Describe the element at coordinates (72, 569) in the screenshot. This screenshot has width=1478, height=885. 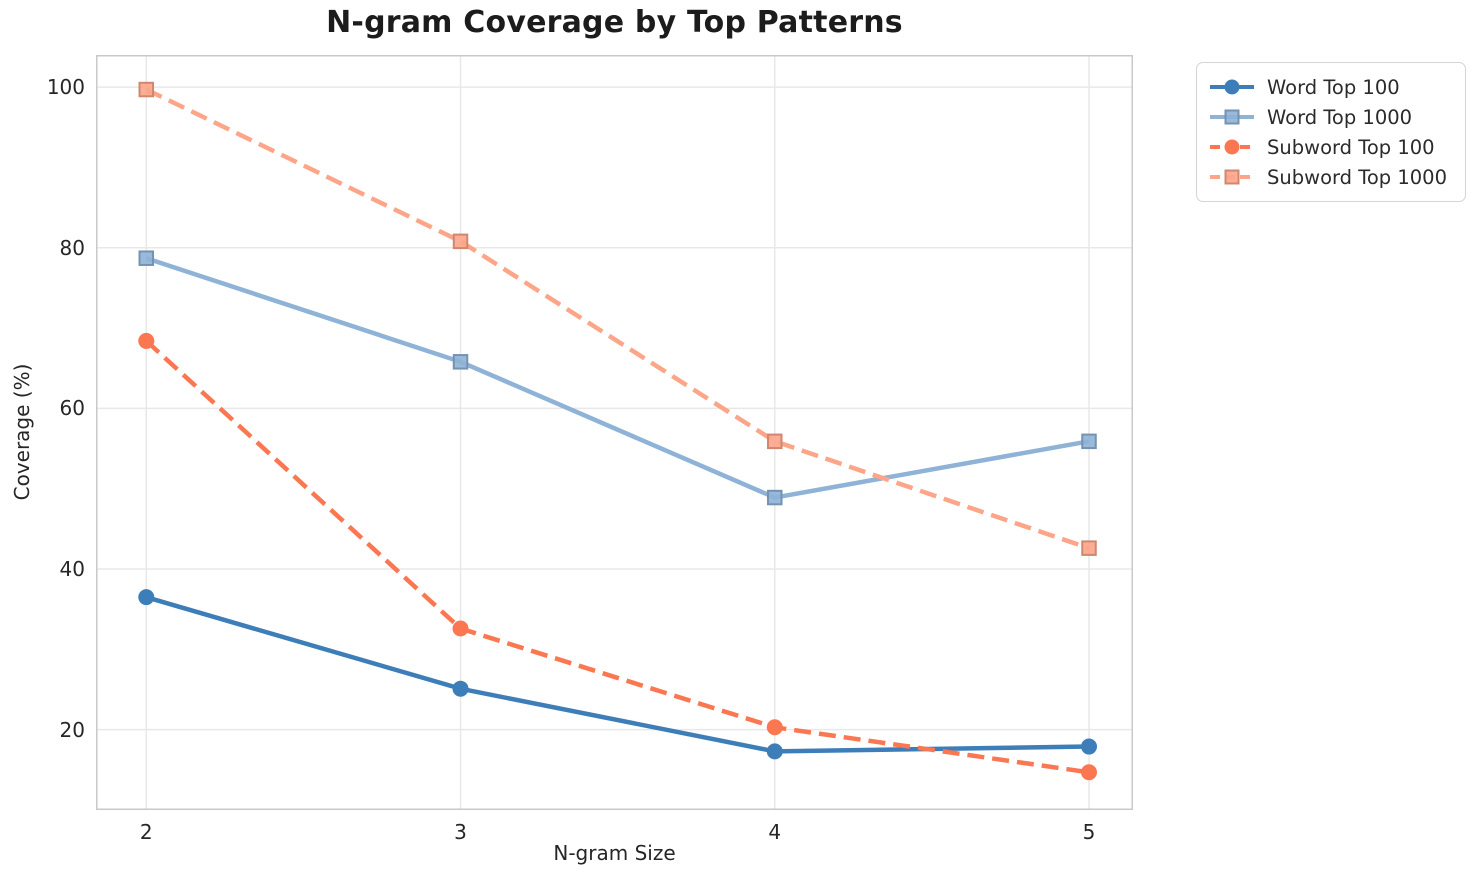
I see `ytick-40: 40` at that location.